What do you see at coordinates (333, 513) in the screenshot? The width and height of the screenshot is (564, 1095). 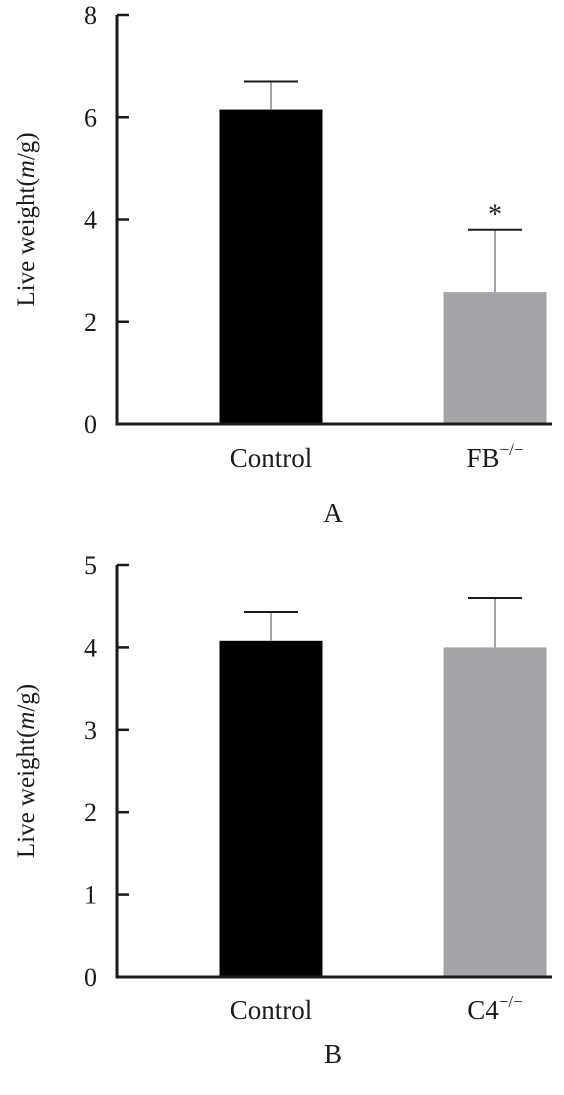 I see `panel-label: A` at bounding box center [333, 513].